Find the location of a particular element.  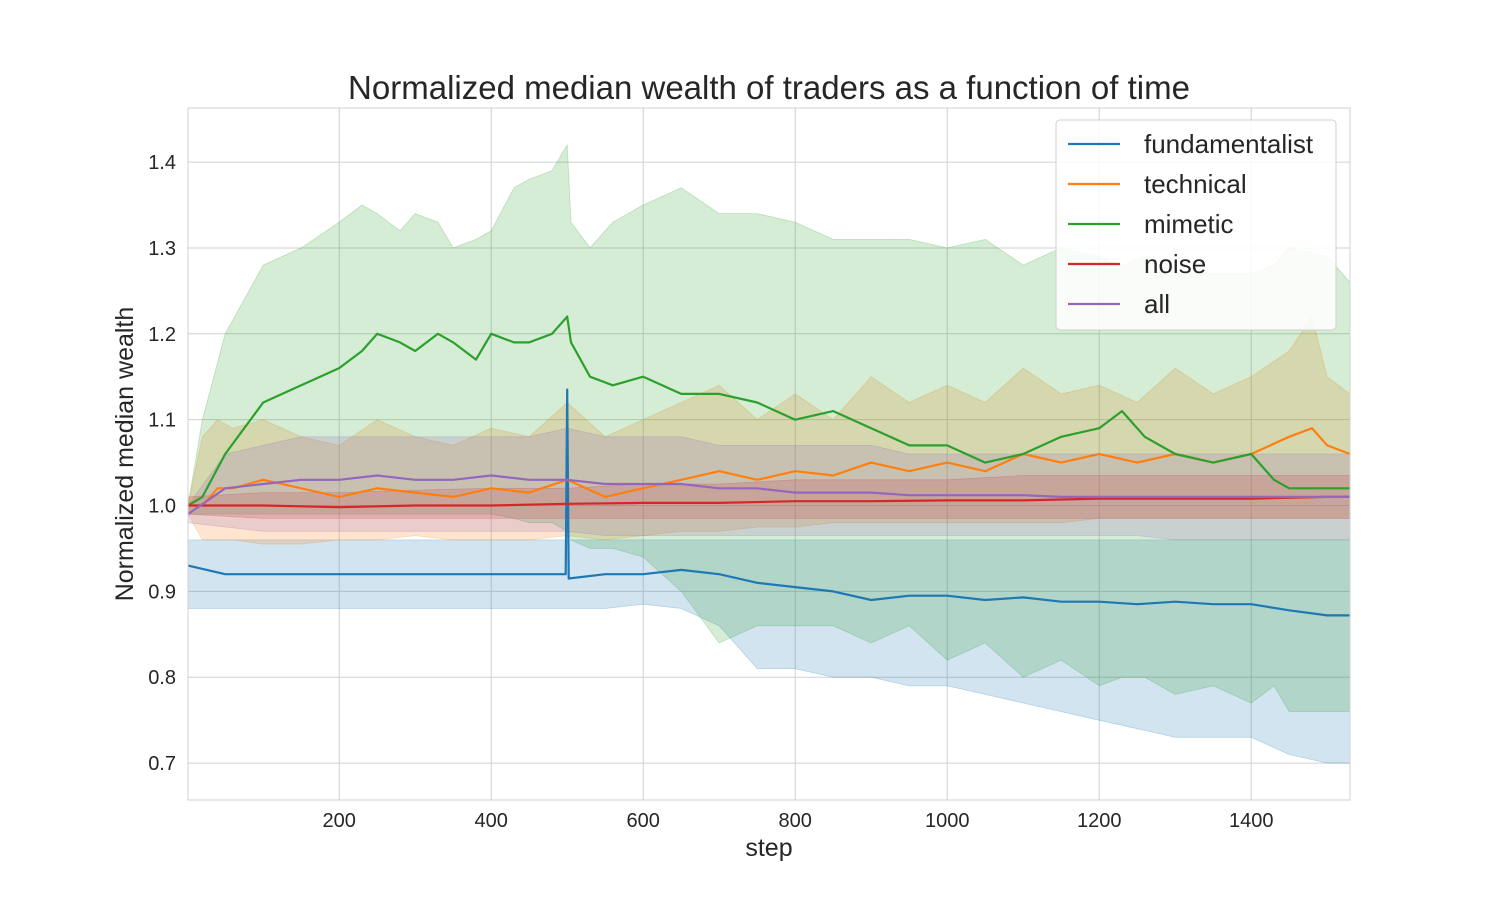

x-tick-label: 600 is located at coordinates (643, 821).